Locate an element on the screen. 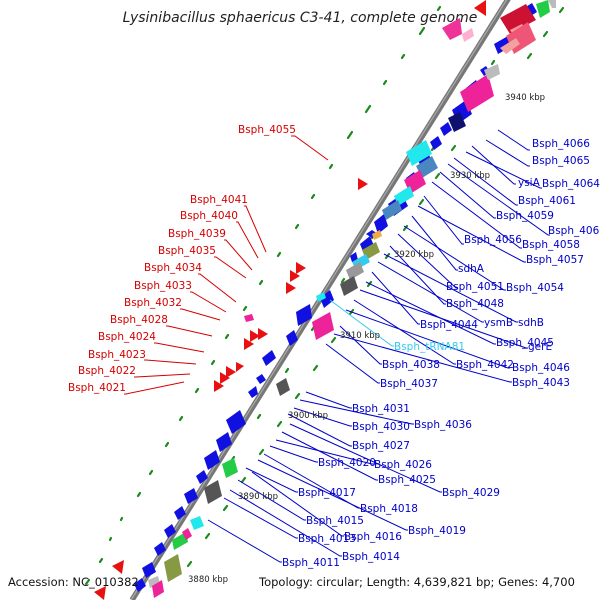 The width and height of the screenshot is (600, 600). gene-label: Bsph_4036 is located at coordinates (443, 425).